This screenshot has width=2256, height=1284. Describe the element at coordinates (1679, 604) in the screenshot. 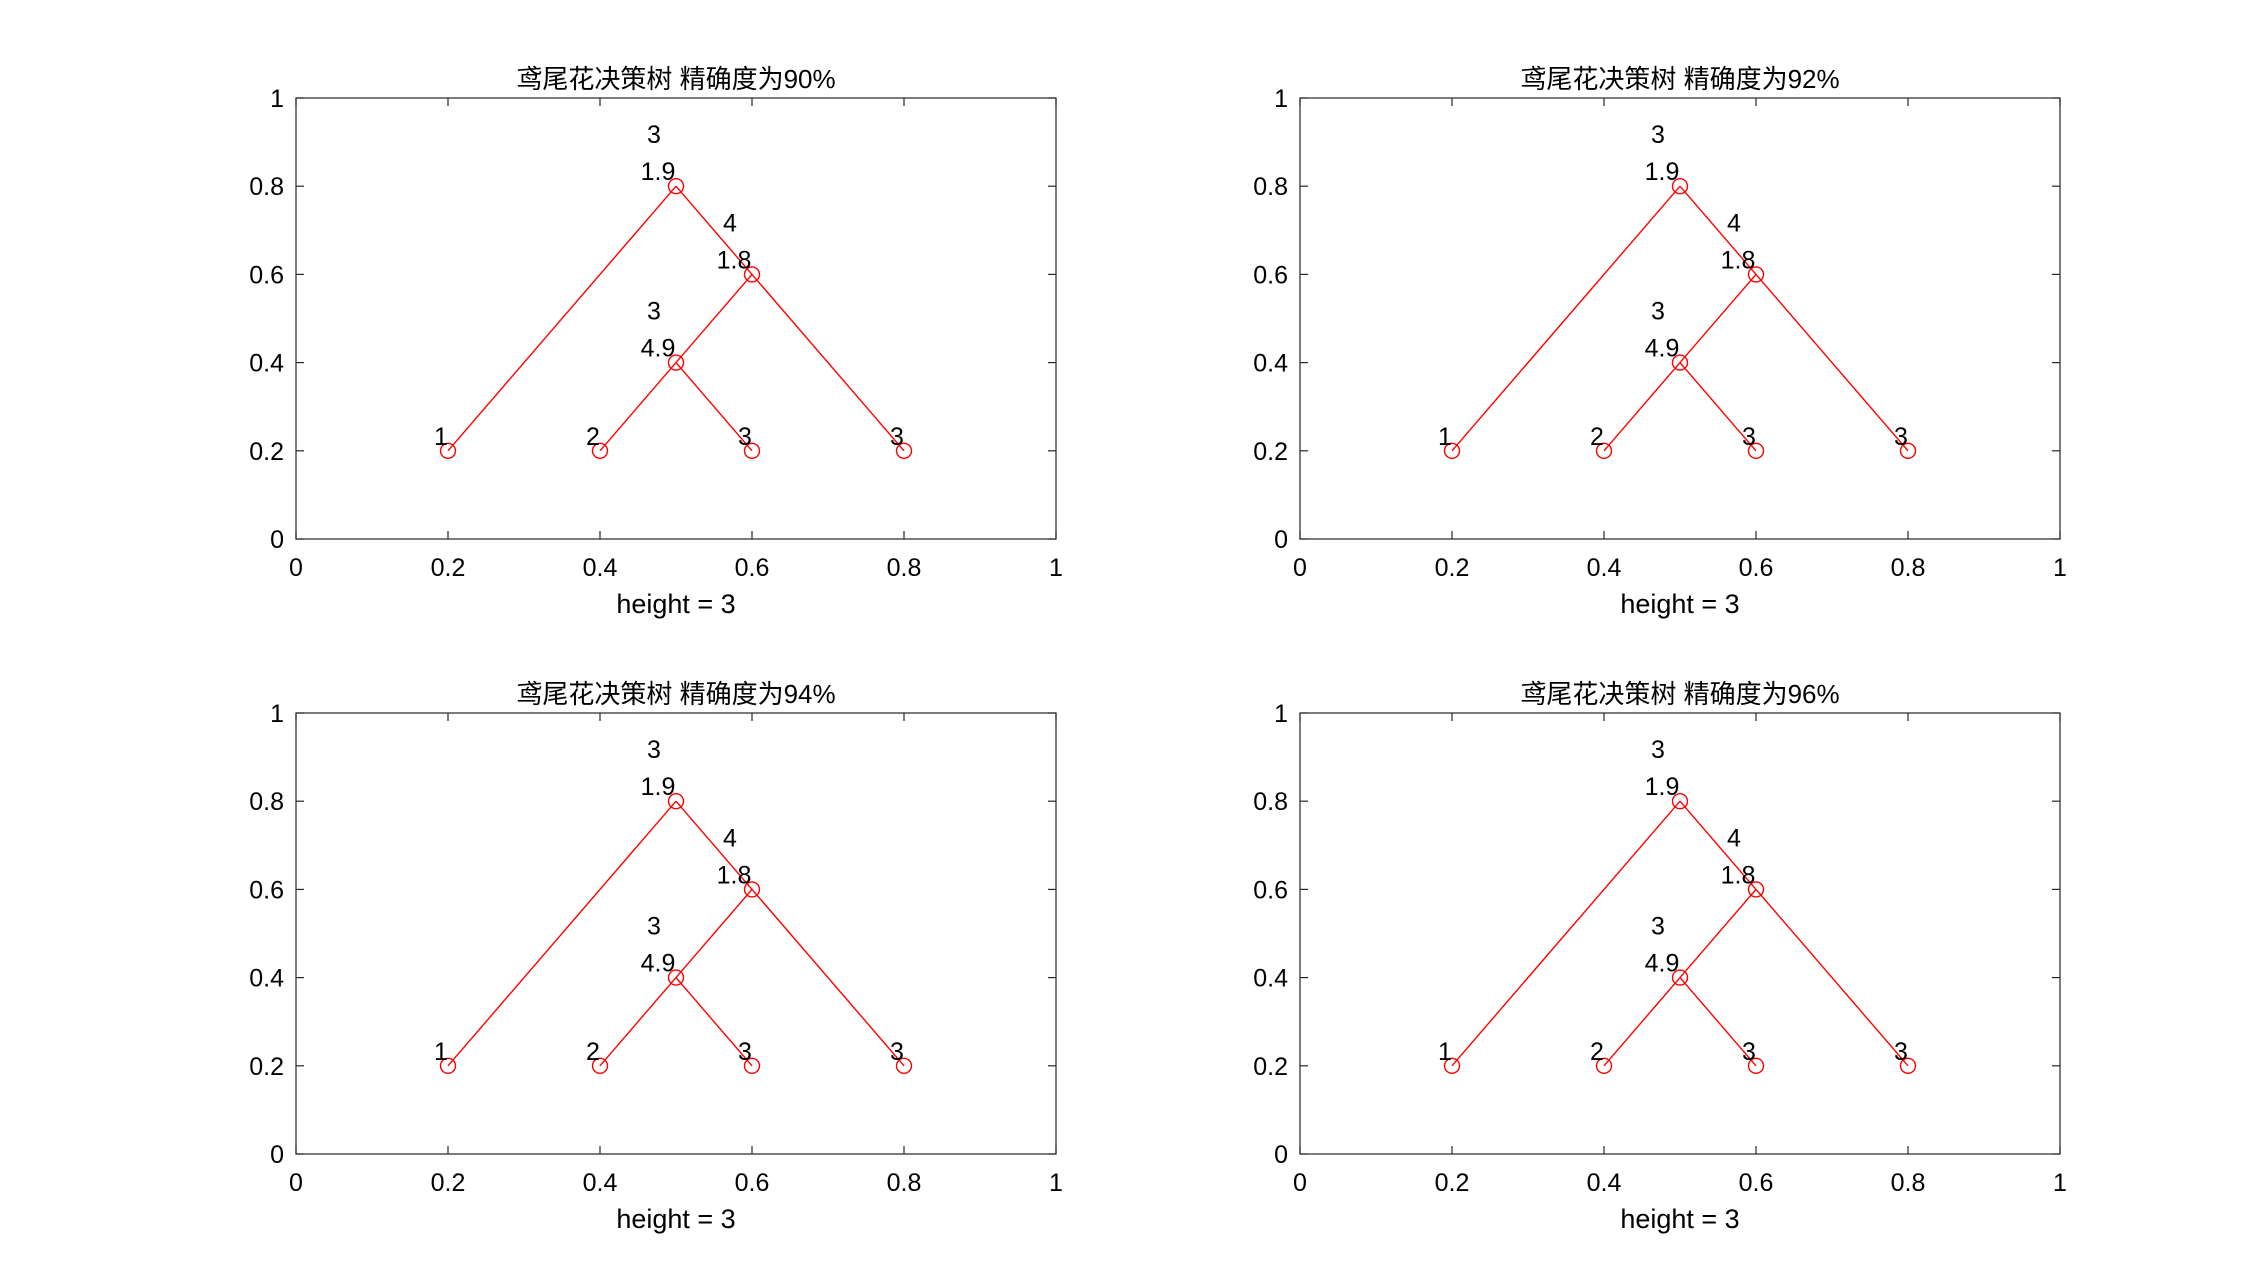

I see `x-axis-label: height = 3` at that location.